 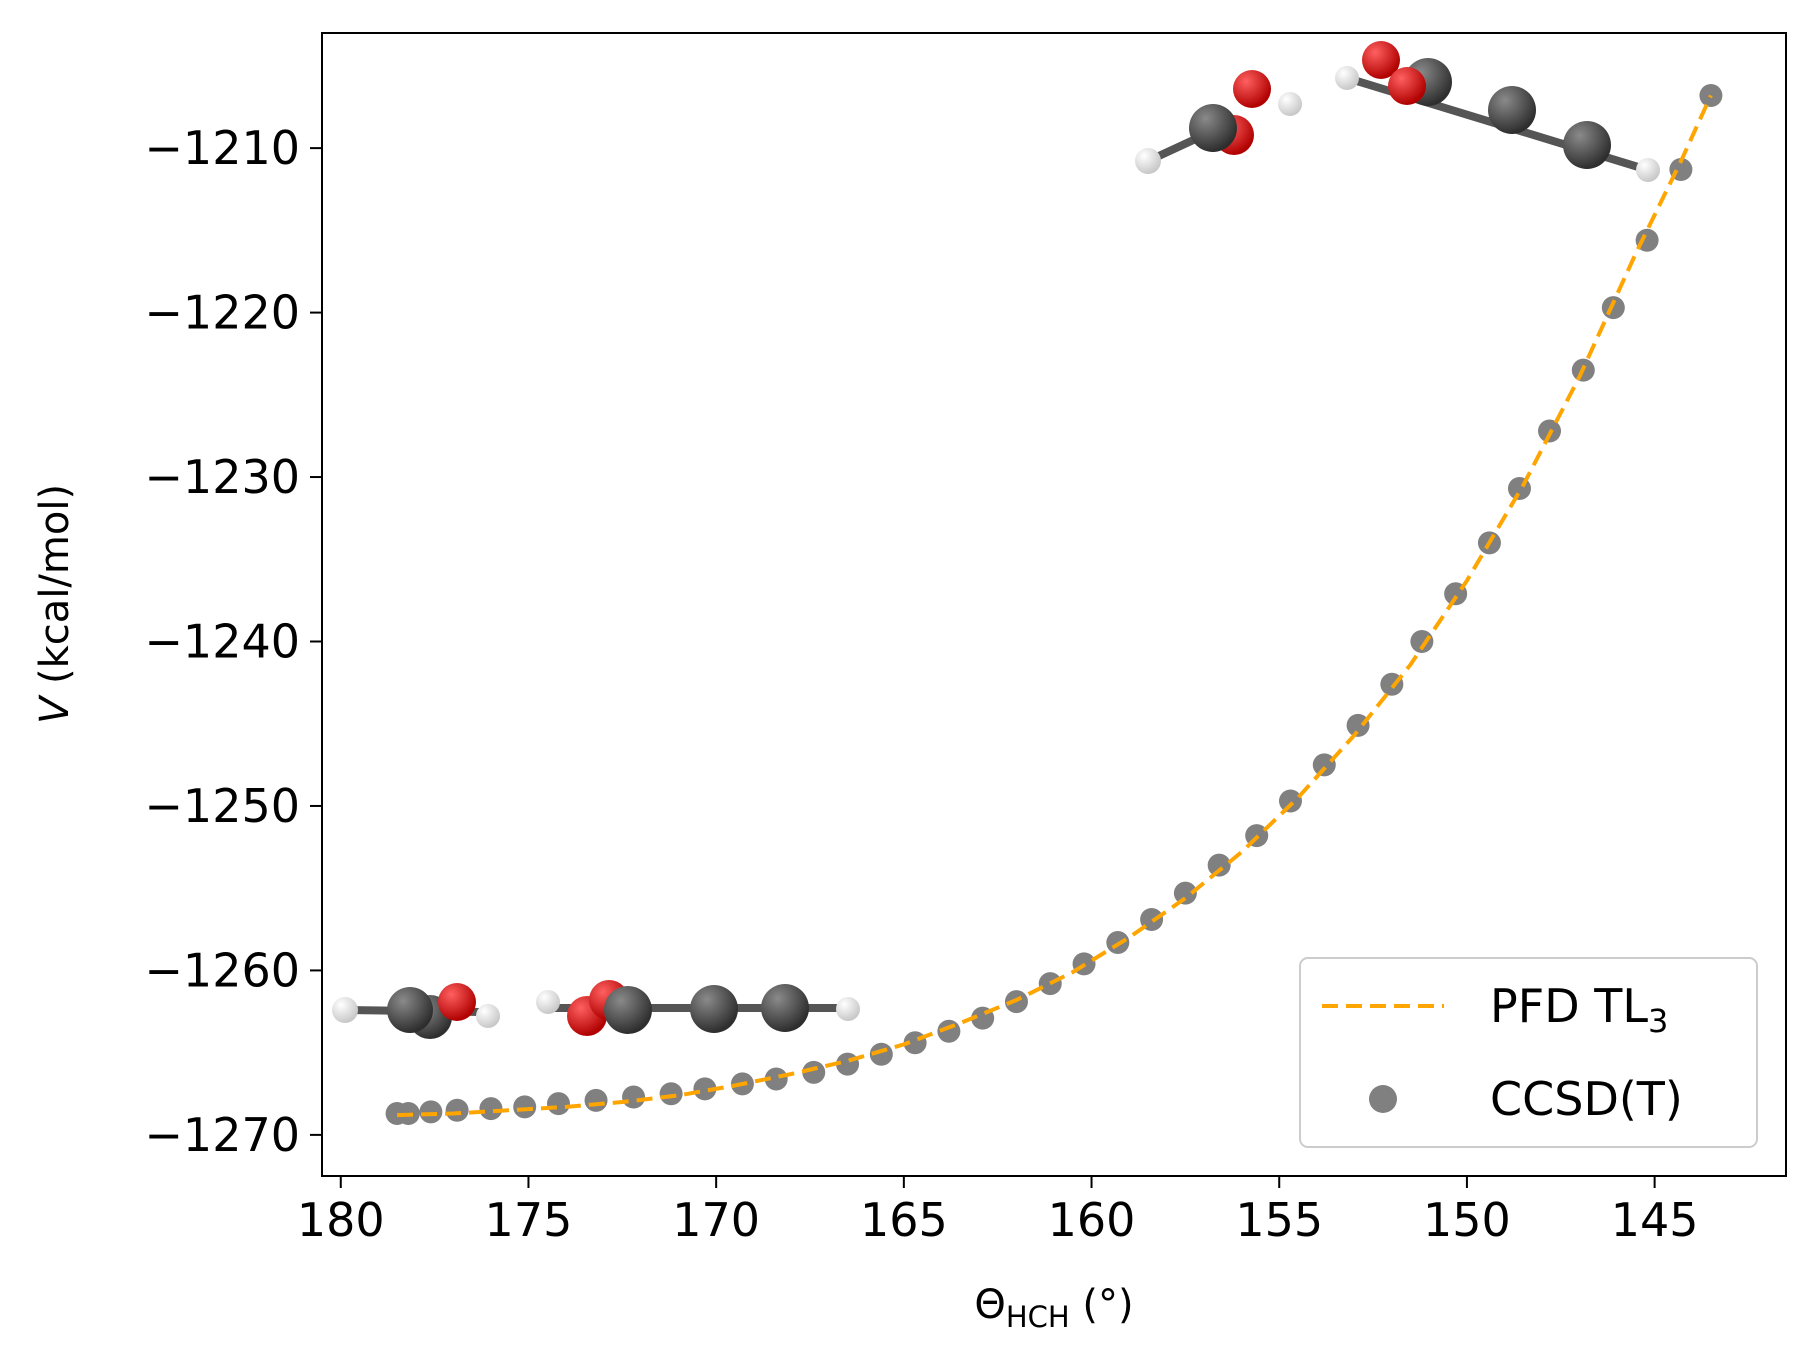 I want to click on y-axis-label-unit: (kcal/mol), so click(x=55, y=590).